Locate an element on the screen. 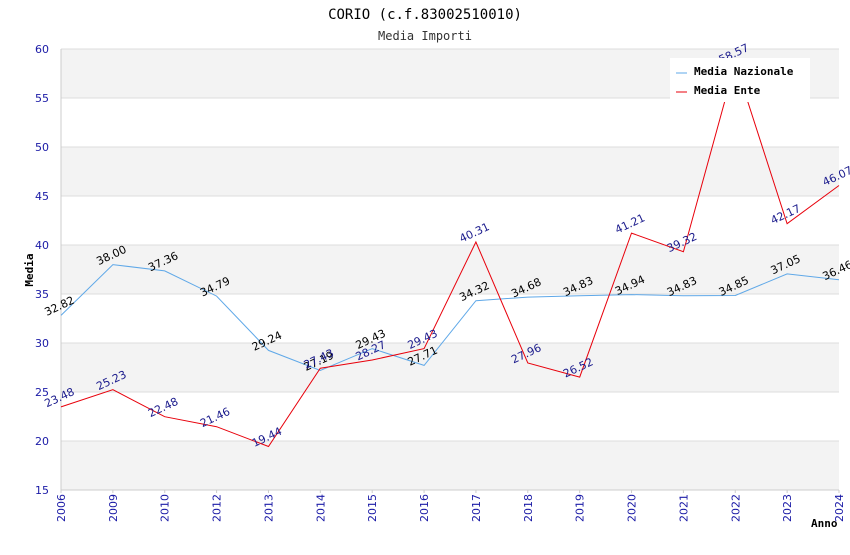  legend-background is located at coordinates (740, 80).